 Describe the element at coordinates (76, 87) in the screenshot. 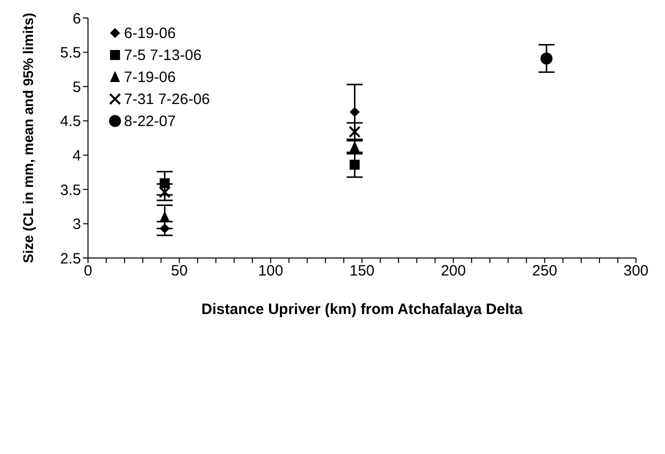

I see `y-tick-label: 5` at that location.